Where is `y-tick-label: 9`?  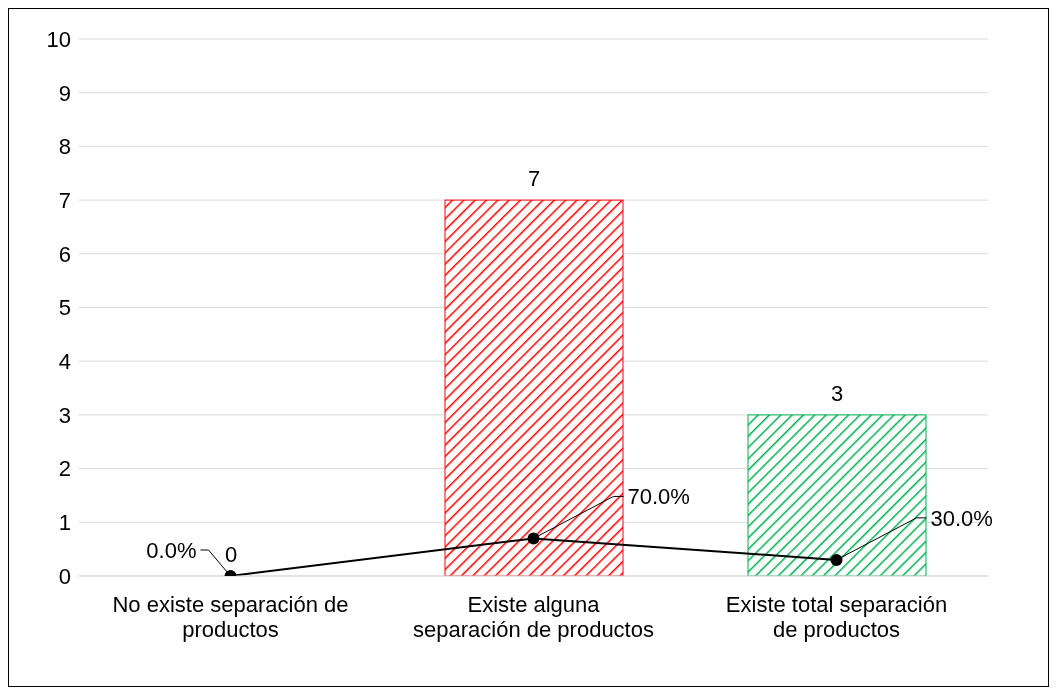 y-tick-label: 9 is located at coordinates (64, 93).